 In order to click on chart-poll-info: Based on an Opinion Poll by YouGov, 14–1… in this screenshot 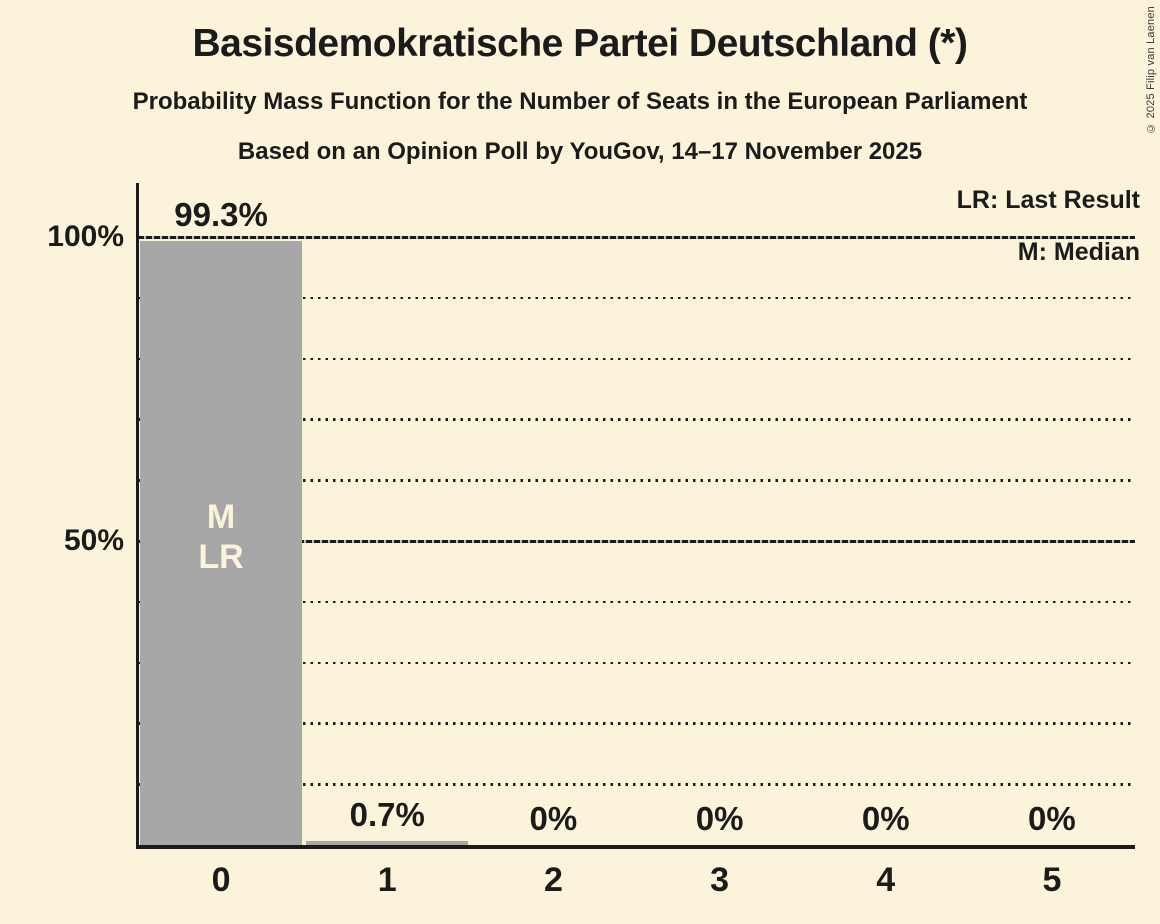, I will do `click(580, 151)`.